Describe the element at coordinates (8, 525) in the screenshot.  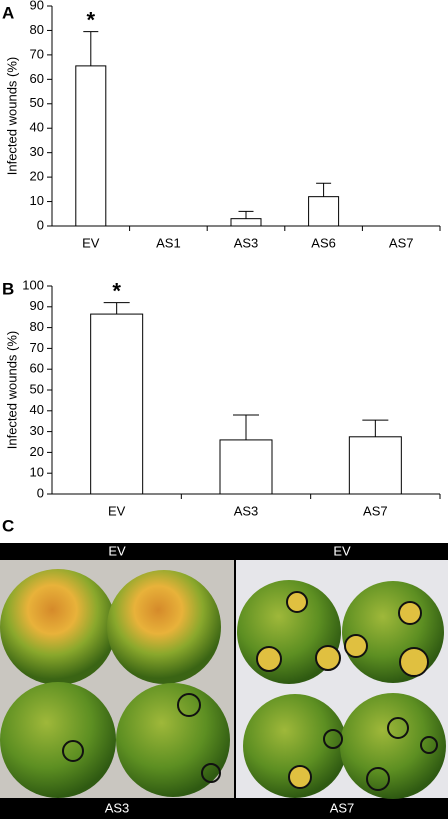
I see `panel-label: C` at that location.